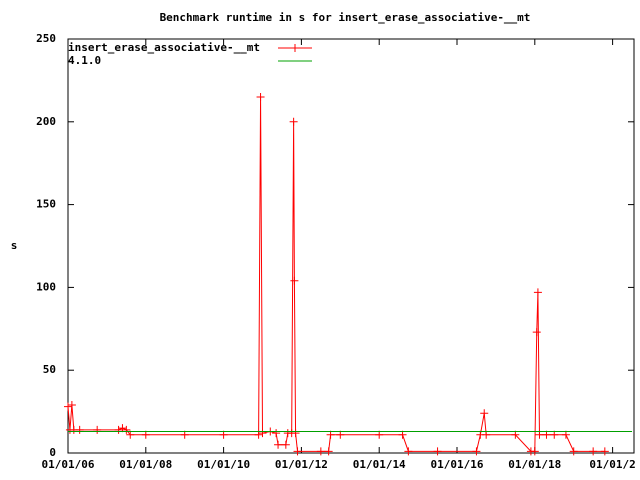 The width and height of the screenshot is (640, 480). What do you see at coordinates (164, 47) in the screenshot?
I see `legend-label: insert_erase_associative-__mt` at bounding box center [164, 47].